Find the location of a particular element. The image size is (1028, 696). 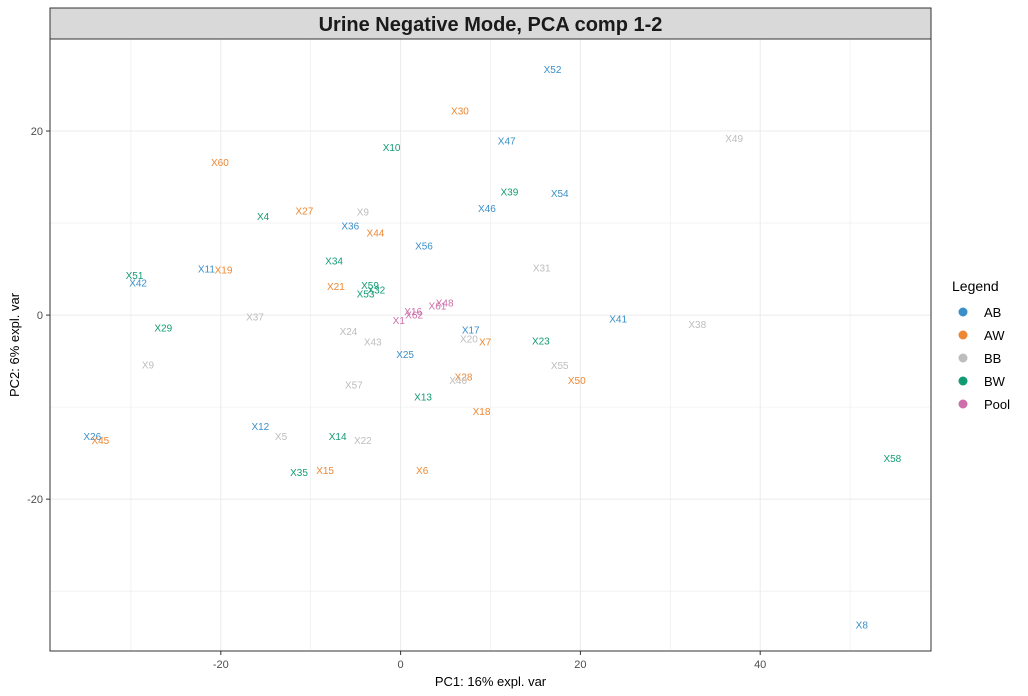

legend-label-aw: AW is located at coordinates (994, 335).